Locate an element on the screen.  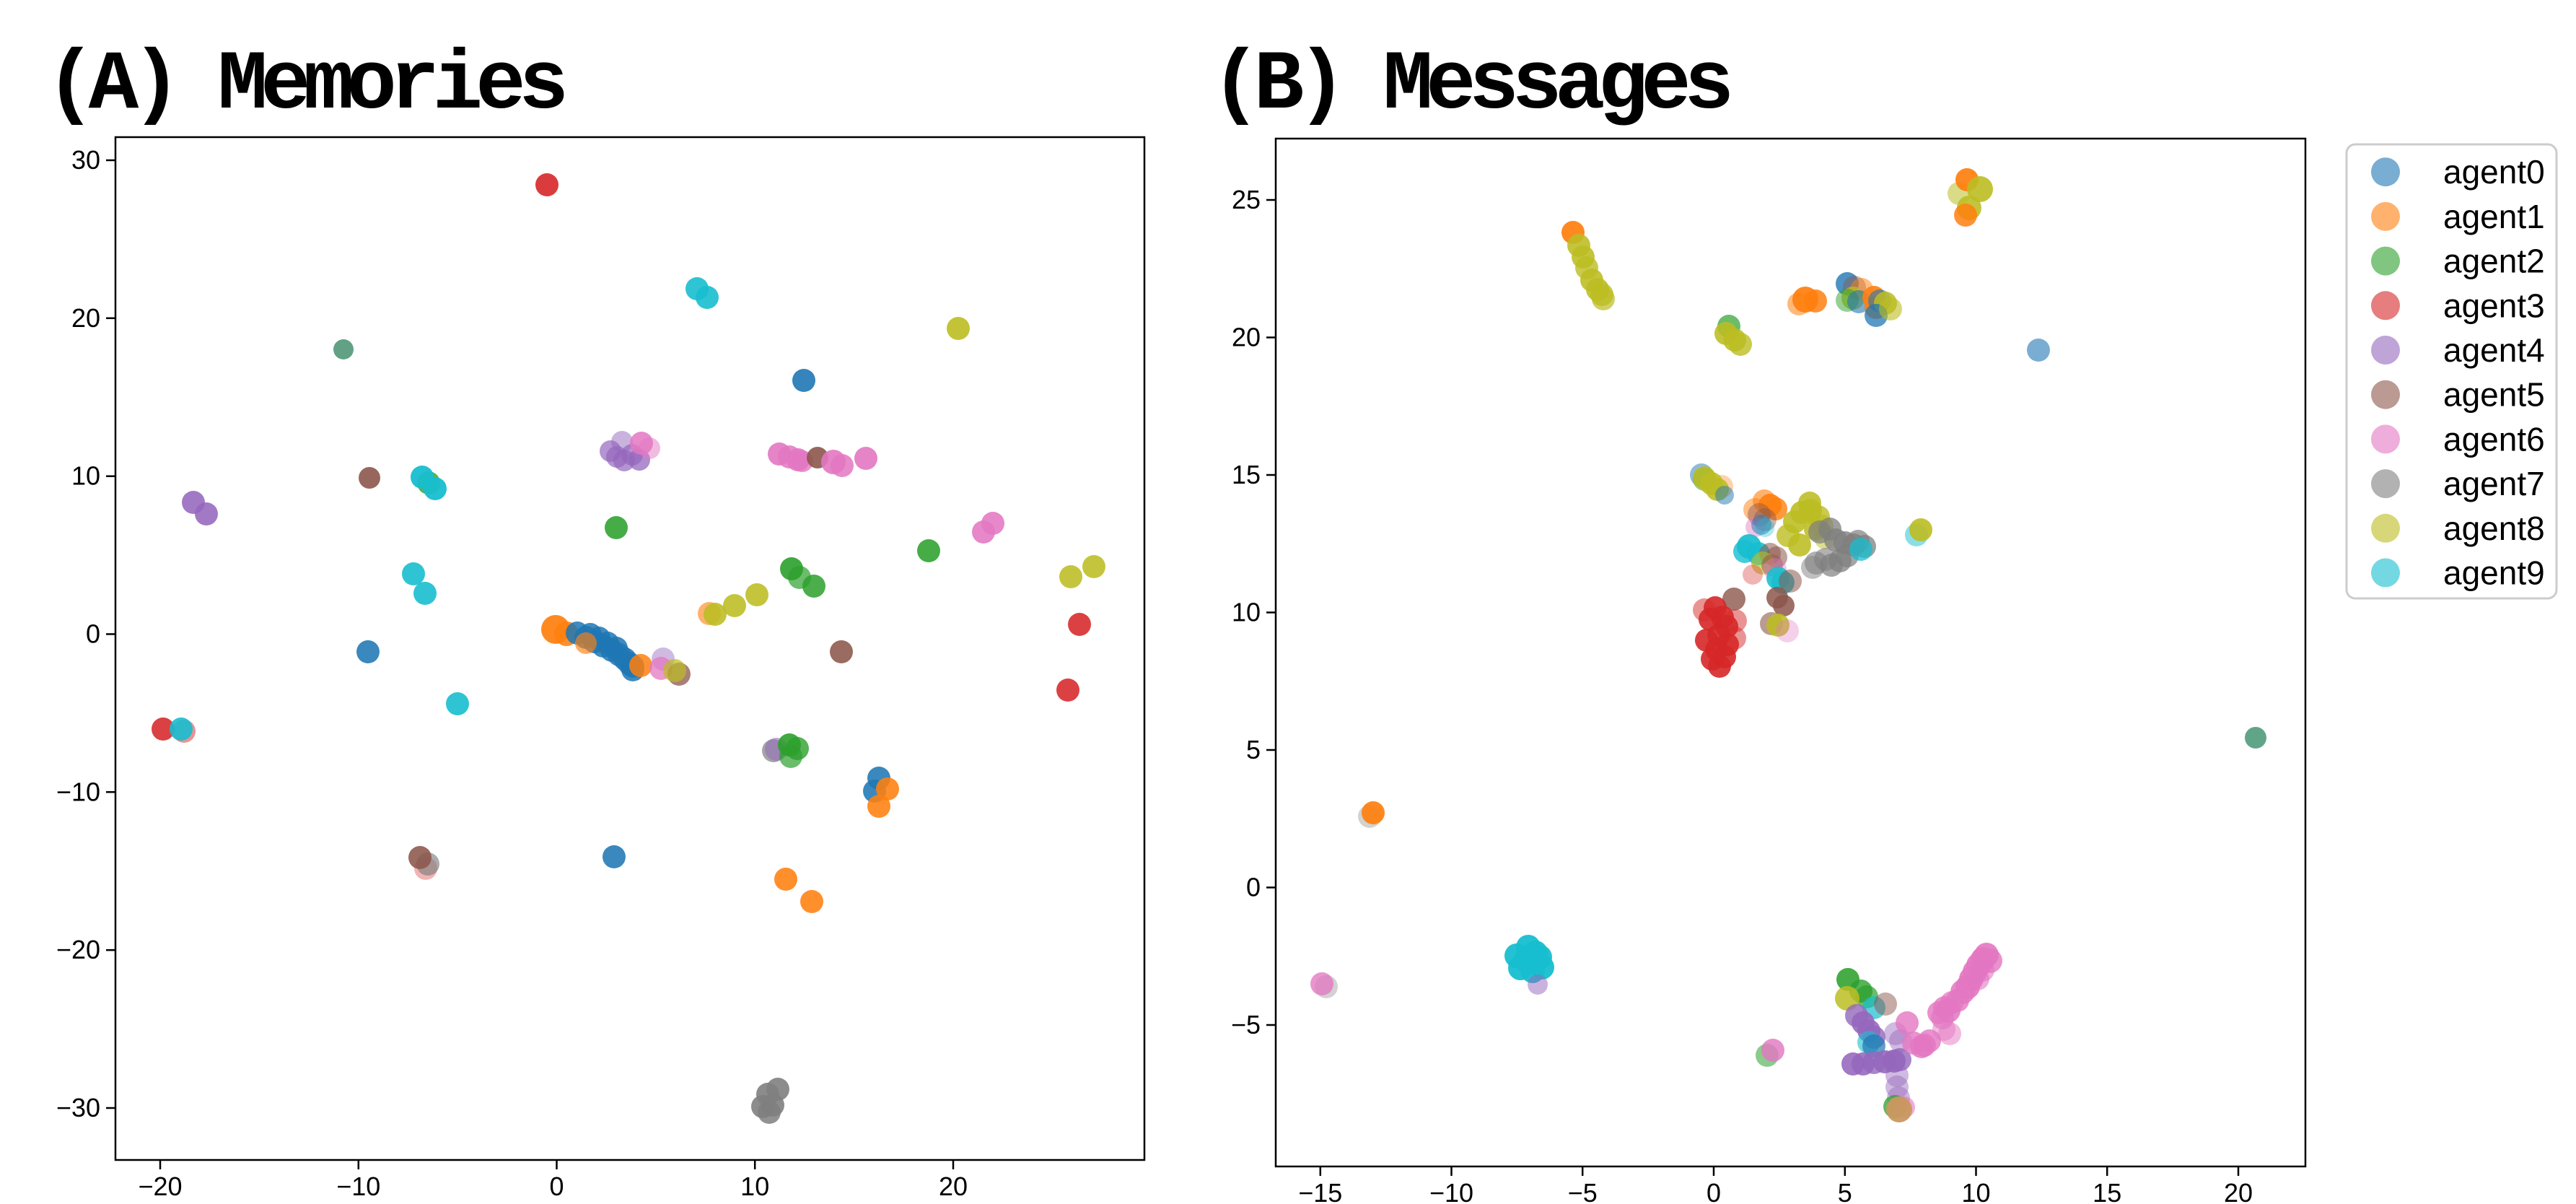
svg-text: agent7 is located at coordinates (2494, 483).